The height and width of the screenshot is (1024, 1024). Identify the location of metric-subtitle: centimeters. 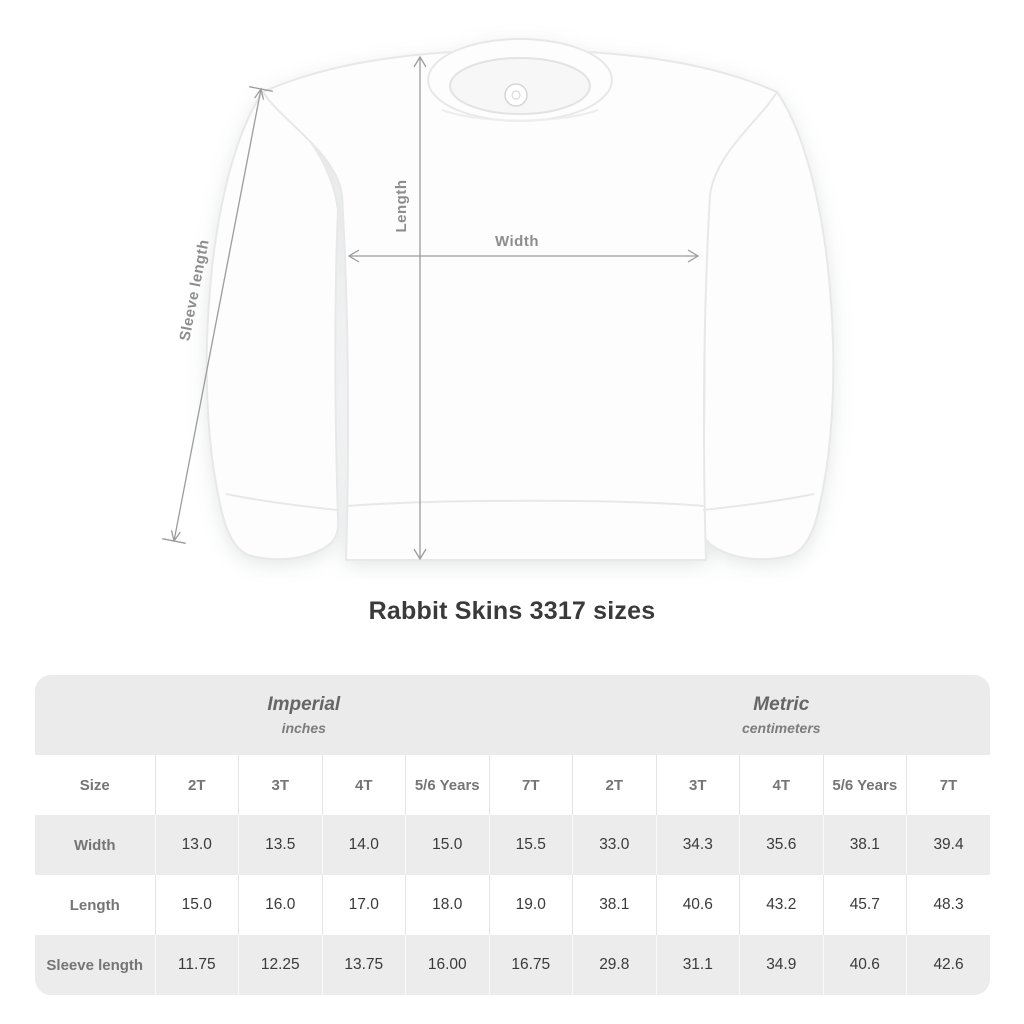
(781, 728).